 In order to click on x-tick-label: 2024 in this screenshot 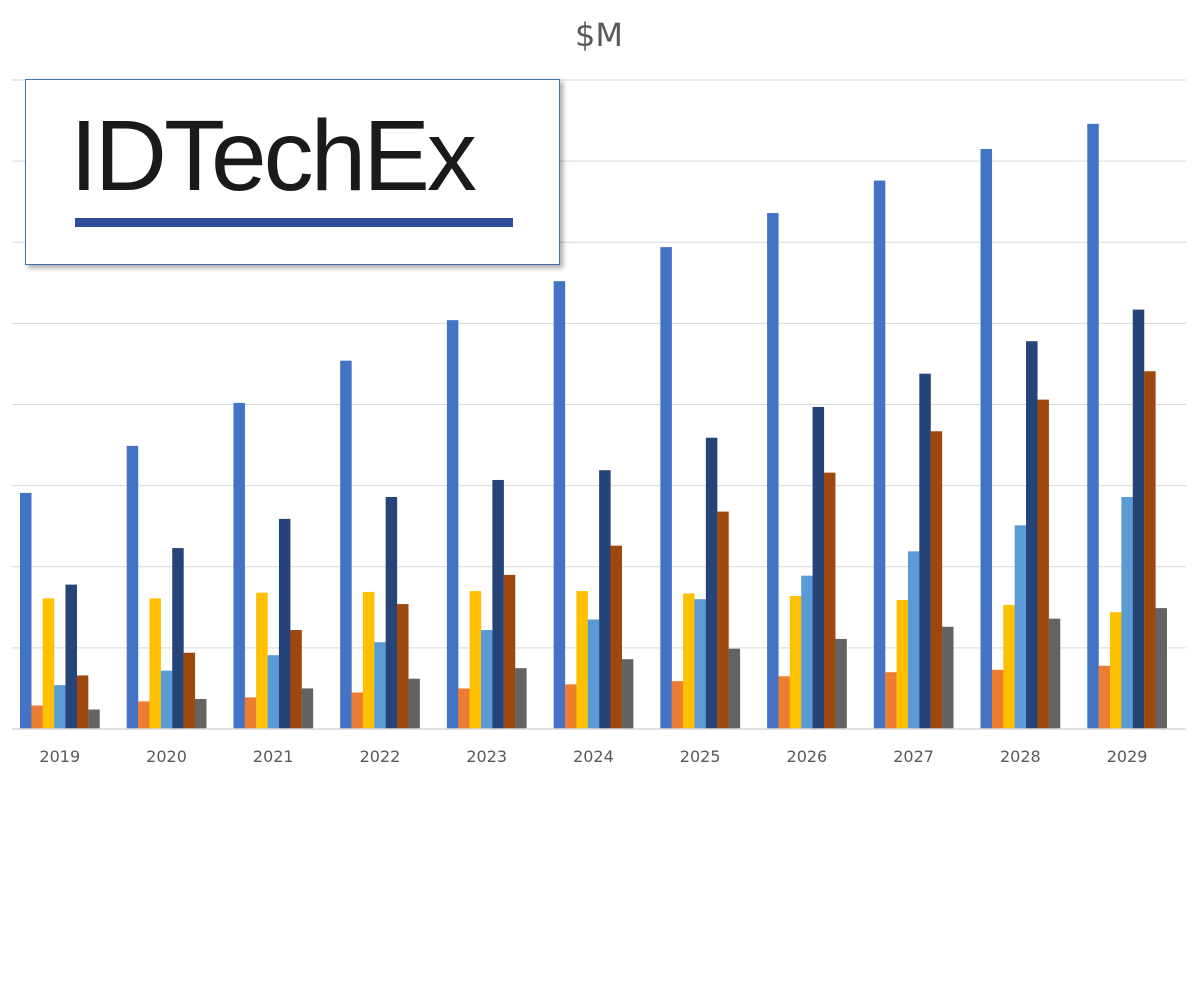, I will do `click(593, 756)`.